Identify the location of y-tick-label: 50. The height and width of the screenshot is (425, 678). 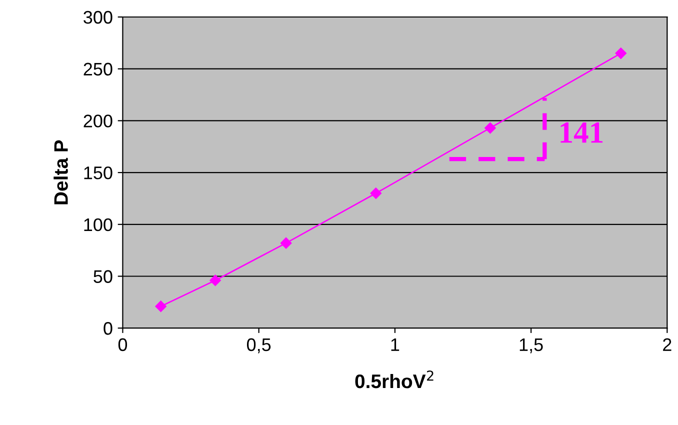
(103, 276).